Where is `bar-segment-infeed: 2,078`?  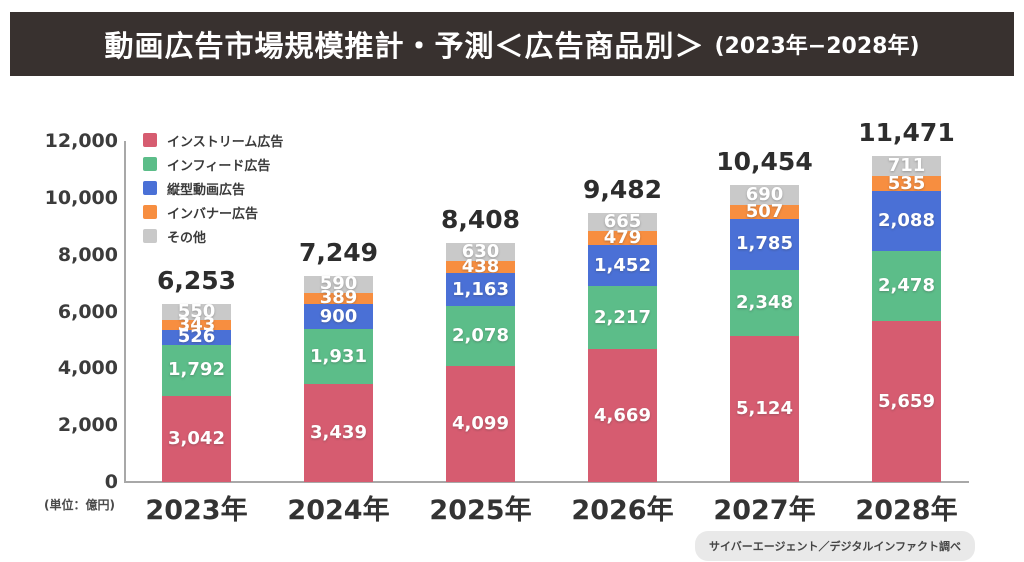
bar-segment-infeed: 2,078 is located at coordinates (480, 336).